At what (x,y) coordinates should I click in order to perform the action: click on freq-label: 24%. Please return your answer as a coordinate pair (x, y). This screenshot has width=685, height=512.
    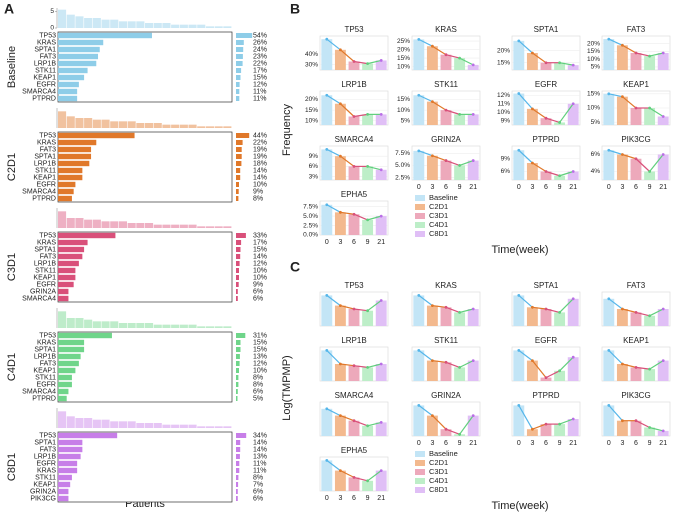
    Looking at the image, I should click on (260, 49).